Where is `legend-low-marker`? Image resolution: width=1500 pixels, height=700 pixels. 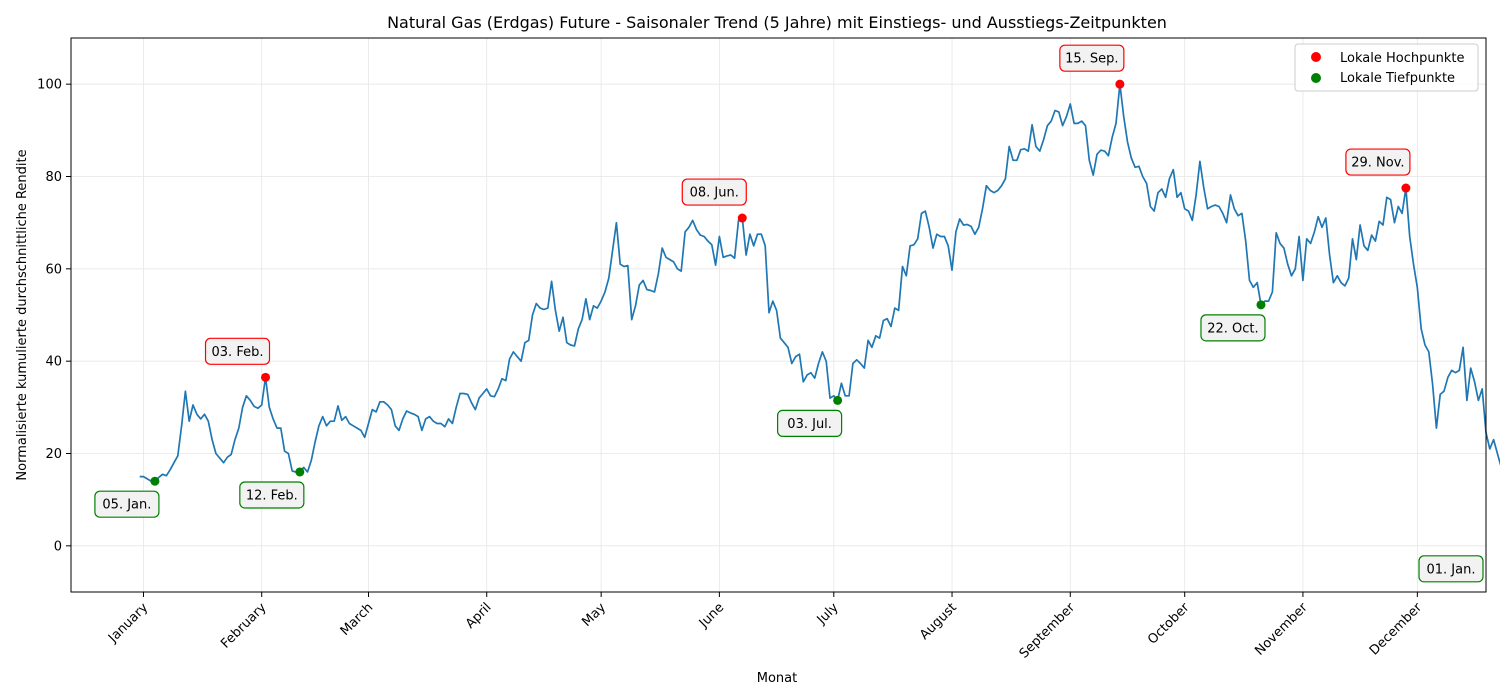
legend-low-marker is located at coordinates (1316, 78).